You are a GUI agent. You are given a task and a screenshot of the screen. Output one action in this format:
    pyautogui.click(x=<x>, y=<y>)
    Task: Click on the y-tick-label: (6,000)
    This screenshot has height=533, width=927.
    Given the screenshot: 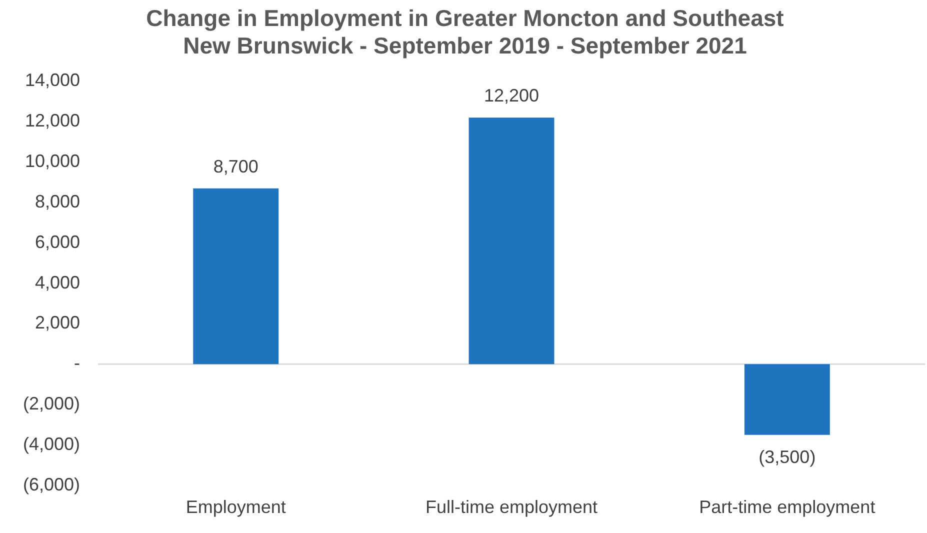 What is the action you would take?
    pyautogui.click(x=51, y=484)
    